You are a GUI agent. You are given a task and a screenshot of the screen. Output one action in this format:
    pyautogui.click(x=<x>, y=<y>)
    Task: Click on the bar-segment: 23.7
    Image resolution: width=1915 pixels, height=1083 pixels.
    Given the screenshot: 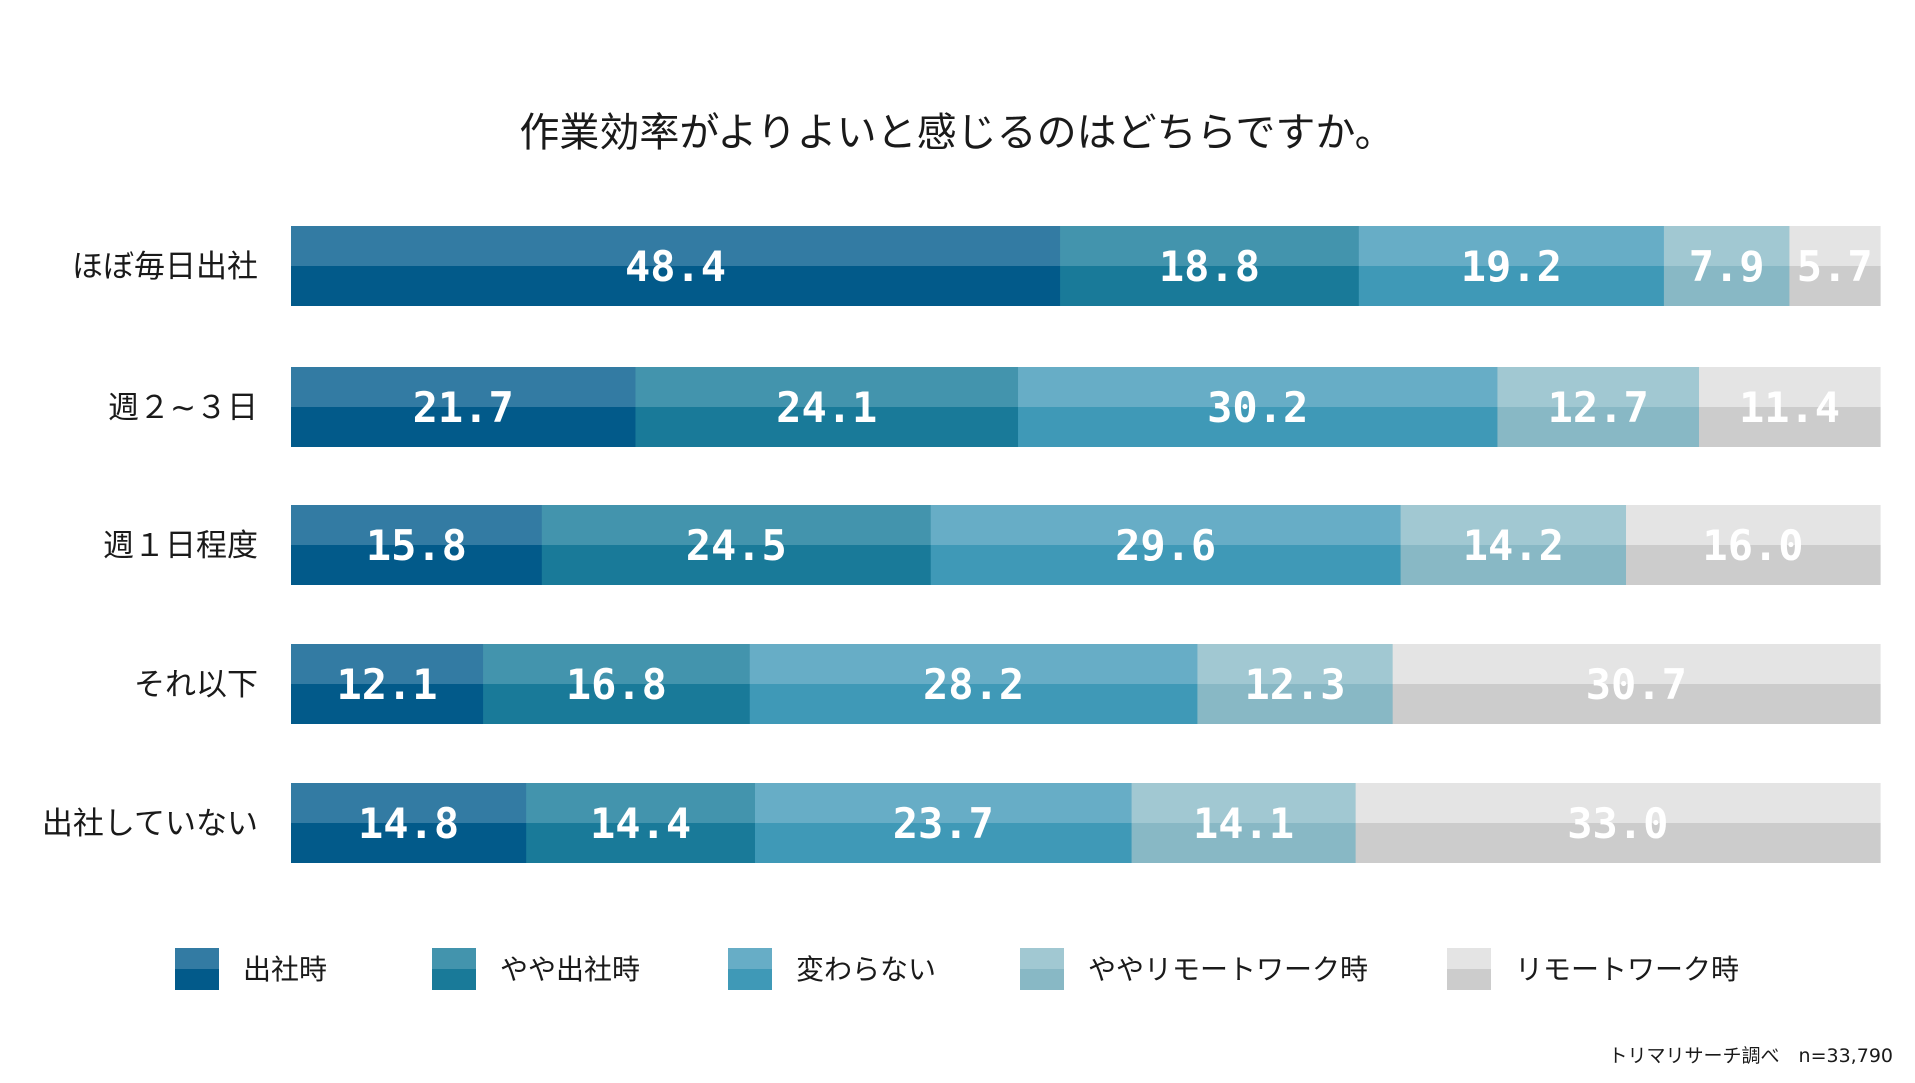 What is the action you would take?
    pyautogui.click(x=943, y=823)
    